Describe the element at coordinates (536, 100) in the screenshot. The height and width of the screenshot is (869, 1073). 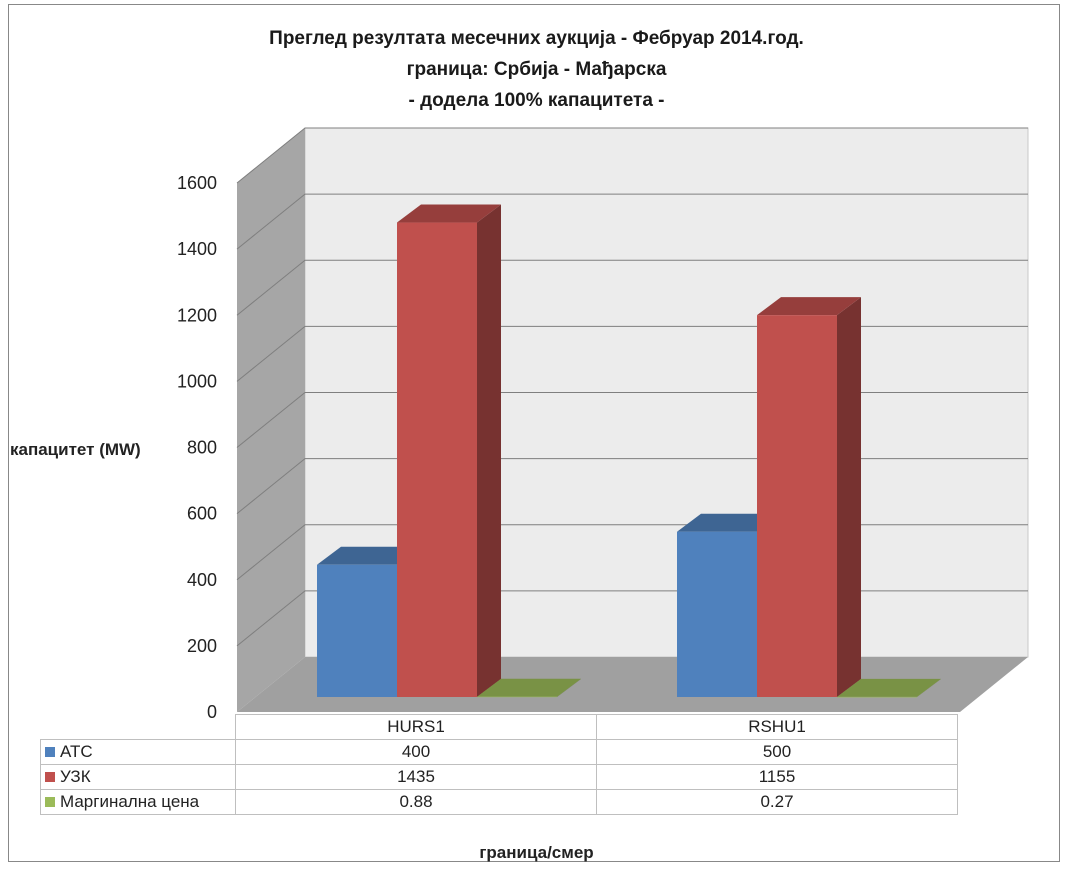
I see `chart-subtitle-2: - додела 100% капацитета -` at that location.